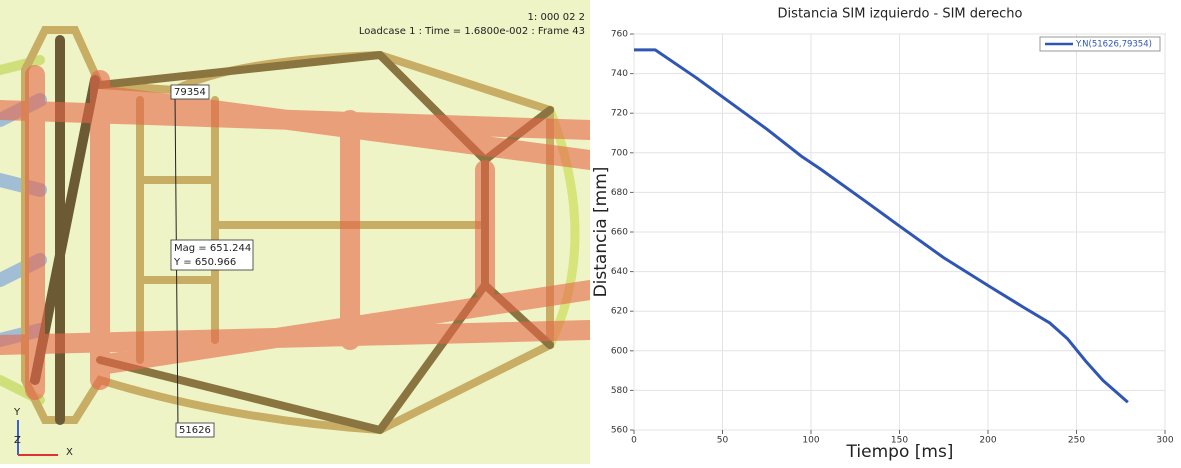 Image resolution: width=1181 pixels, height=468 pixels. What do you see at coordinates (1113, 45) in the screenshot?
I see `legend-label: Y.N(51626,79354)` at bounding box center [1113, 45].